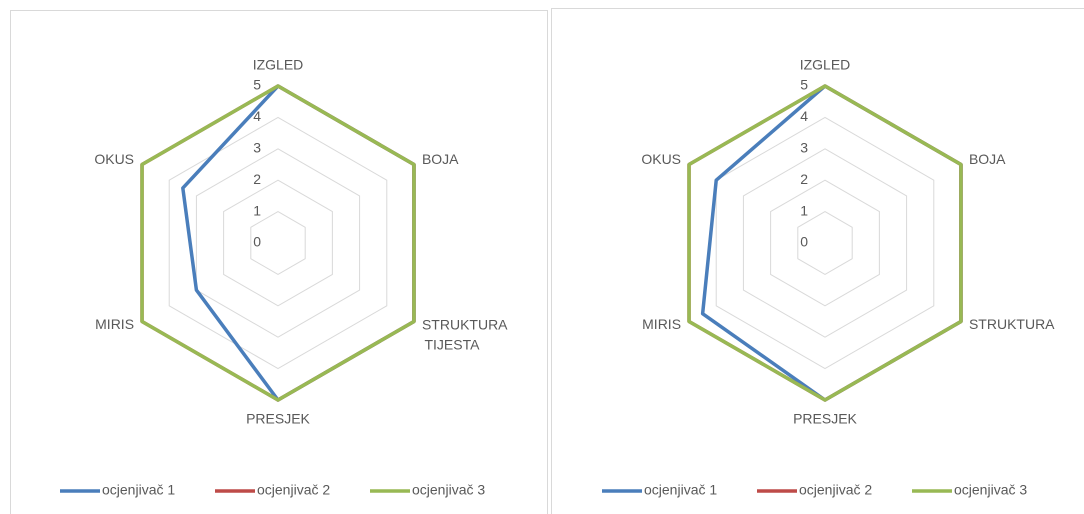  What do you see at coordinates (1012, 324) in the screenshot?
I see `category-label: STRUKTURA` at bounding box center [1012, 324].